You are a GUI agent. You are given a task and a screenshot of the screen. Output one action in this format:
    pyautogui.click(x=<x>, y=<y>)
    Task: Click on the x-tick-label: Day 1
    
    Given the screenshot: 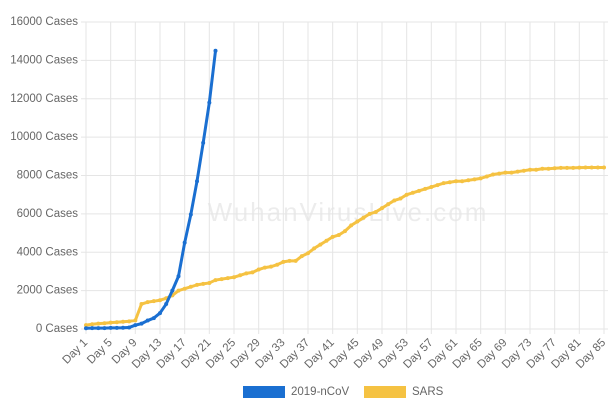 What is the action you would take?
    pyautogui.click(x=76, y=352)
    